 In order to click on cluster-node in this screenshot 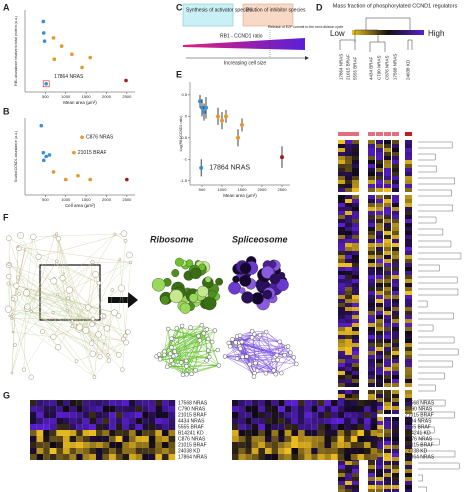, I will do `click(282, 285)`.